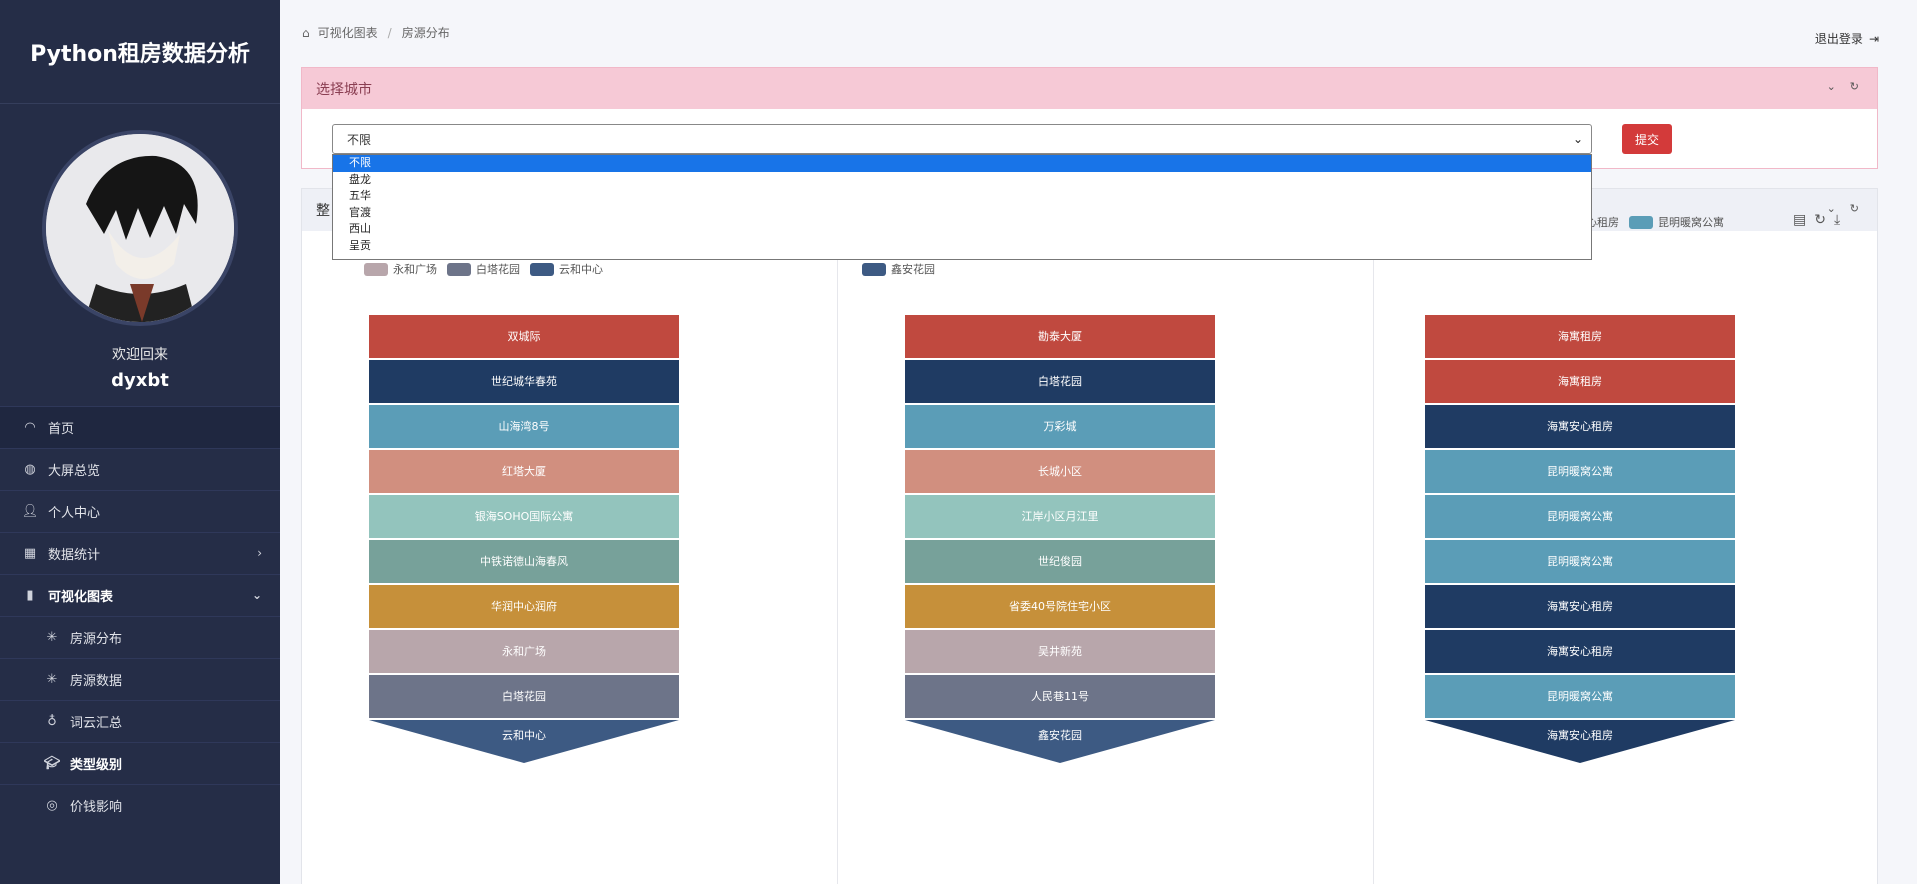  Describe the element at coordinates (96, 681) in the screenshot. I see `sidebar-item-label: 房源数据` at that location.